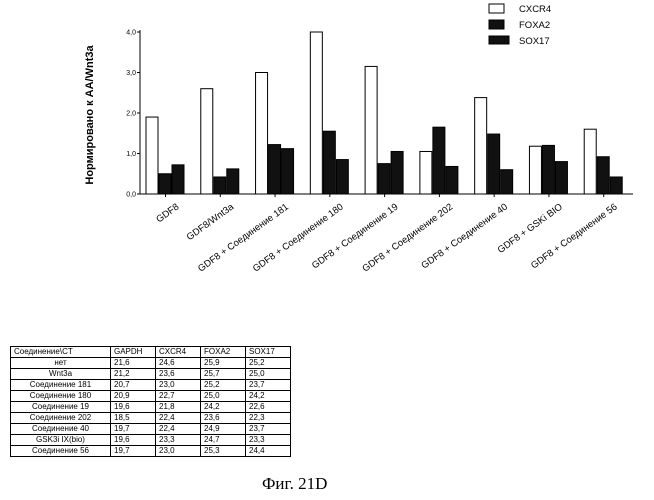 The height and width of the screenshot is (500, 654). I want to click on table-cell: 23,0, so click(178, 451).